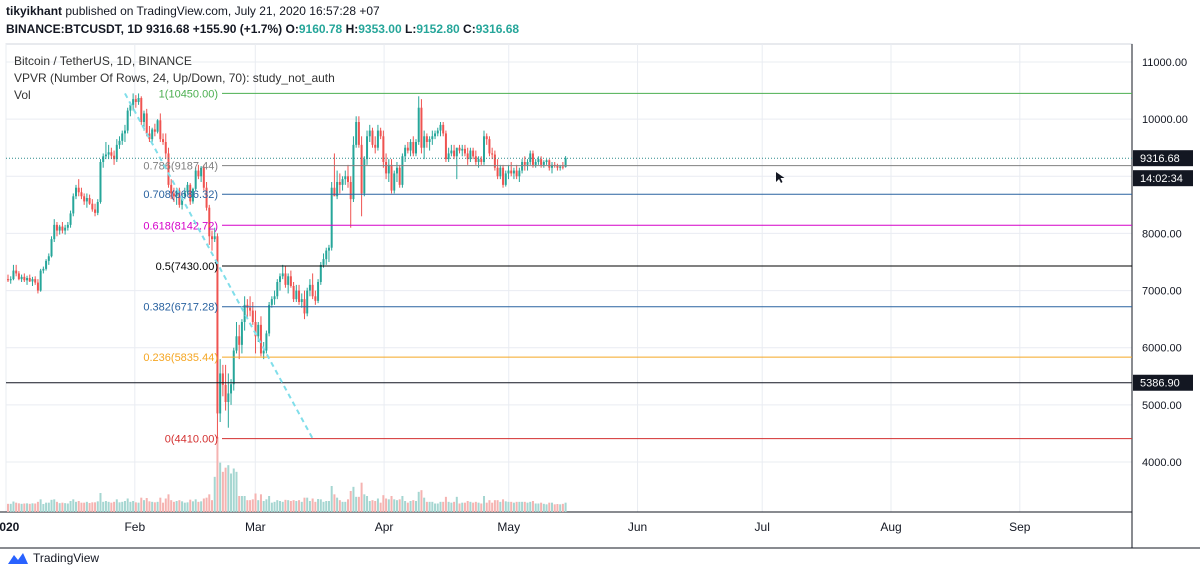  What do you see at coordinates (1162, 463) in the screenshot?
I see `y-tick-label: 4000.00` at bounding box center [1162, 463].